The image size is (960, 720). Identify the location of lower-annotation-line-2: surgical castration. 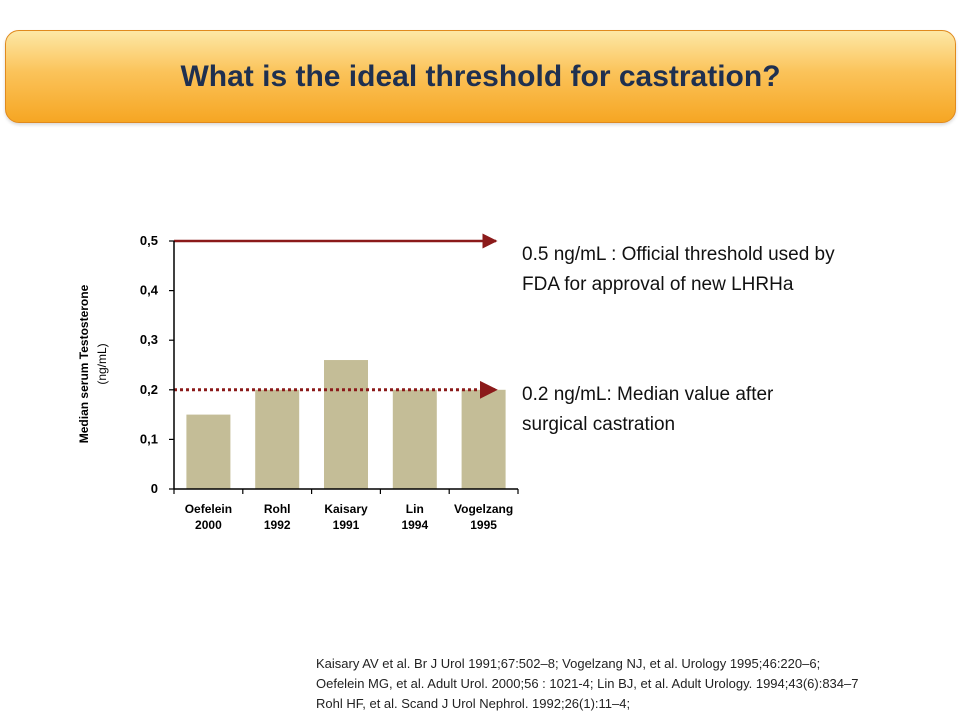
(599, 424).